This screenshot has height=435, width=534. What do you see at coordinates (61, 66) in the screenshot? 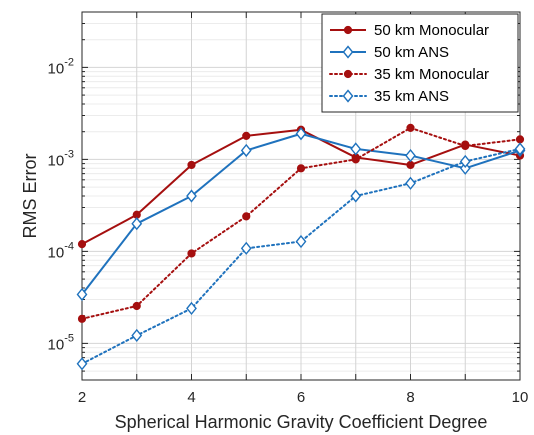
I see `y-tick-label: 10⁻²` at bounding box center [61, 66].